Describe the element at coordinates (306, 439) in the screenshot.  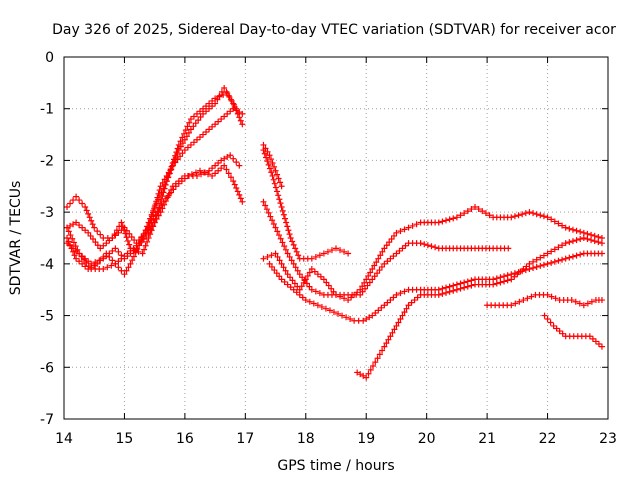
I see `x-tick-label: 18` at that location.